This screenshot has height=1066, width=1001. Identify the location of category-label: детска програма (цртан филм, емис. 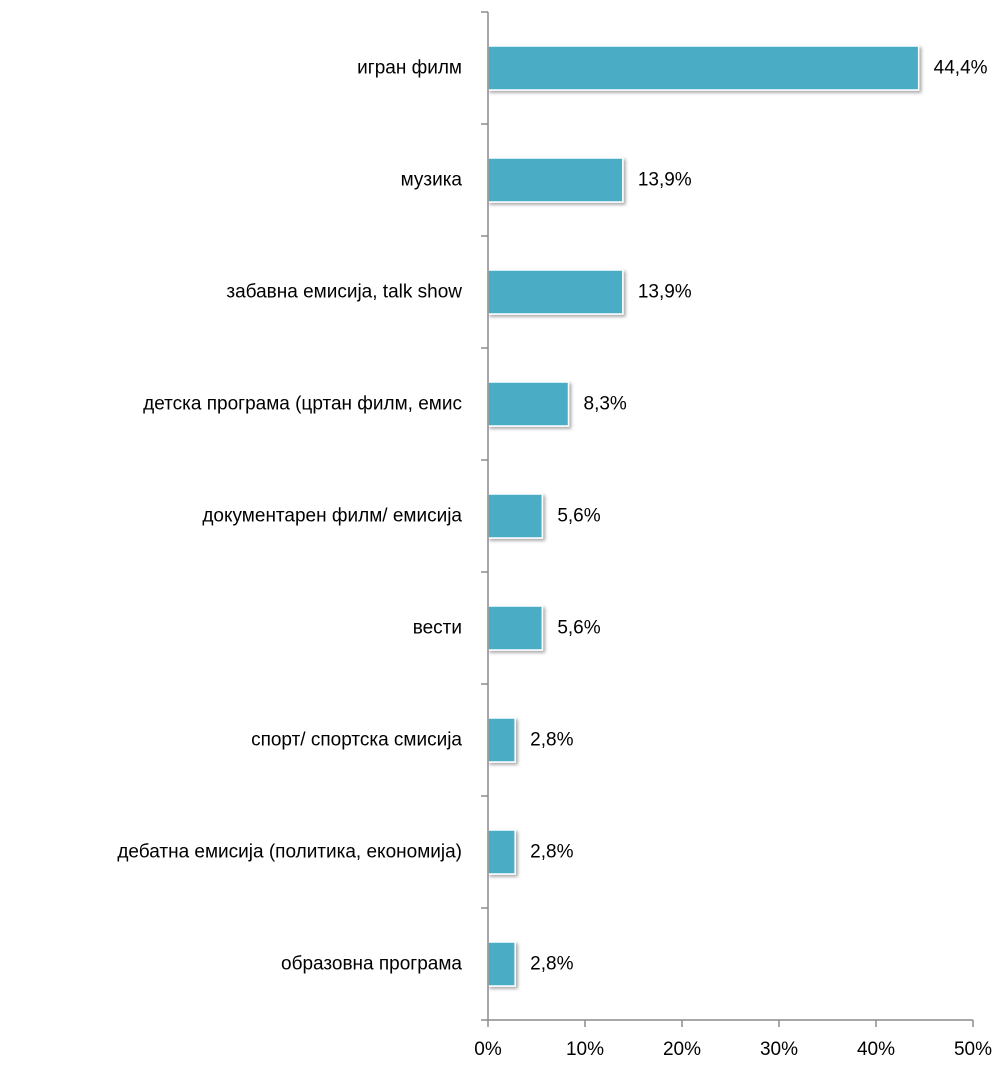
(302, 404).